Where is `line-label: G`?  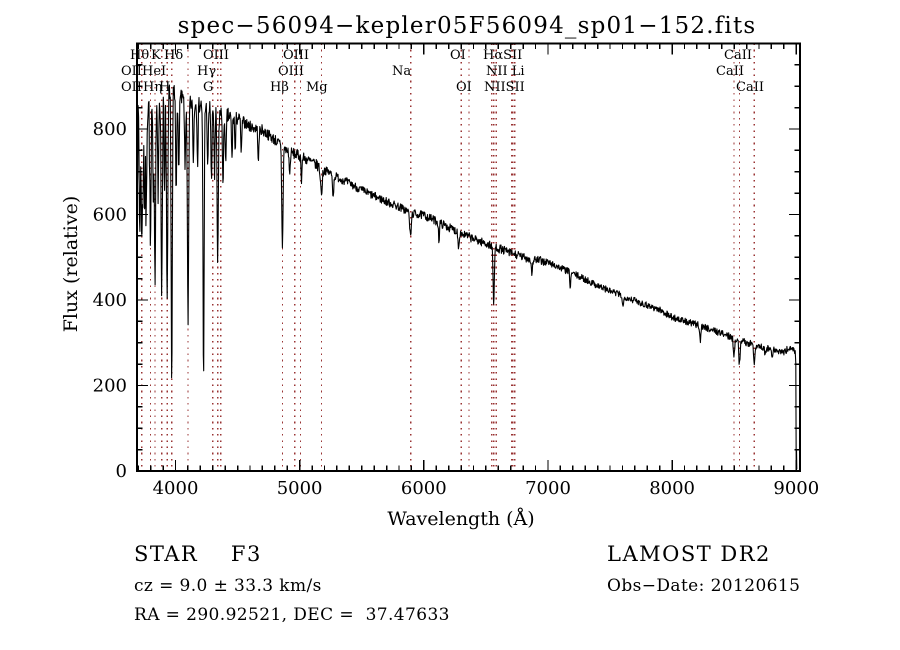
line-label: G is located at coordinates (208, 87).